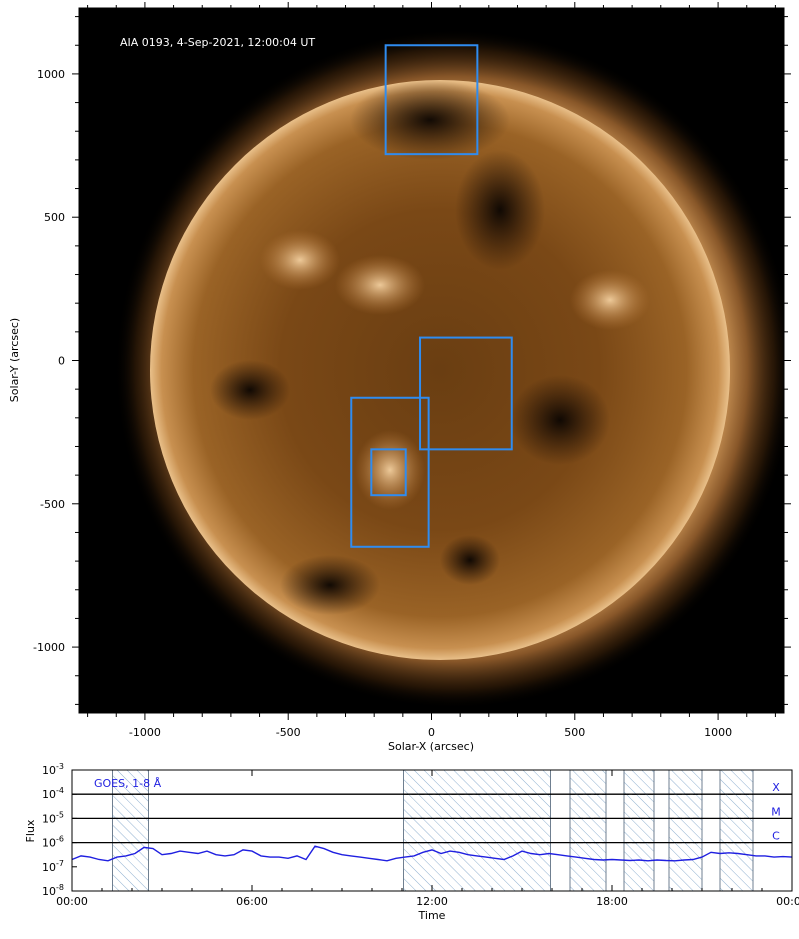  What do you see at coordinates (128, 783) in the screenshot?
I see `goes-series-label: GOES, 1-8 Å` at bounding box center [128, 783].